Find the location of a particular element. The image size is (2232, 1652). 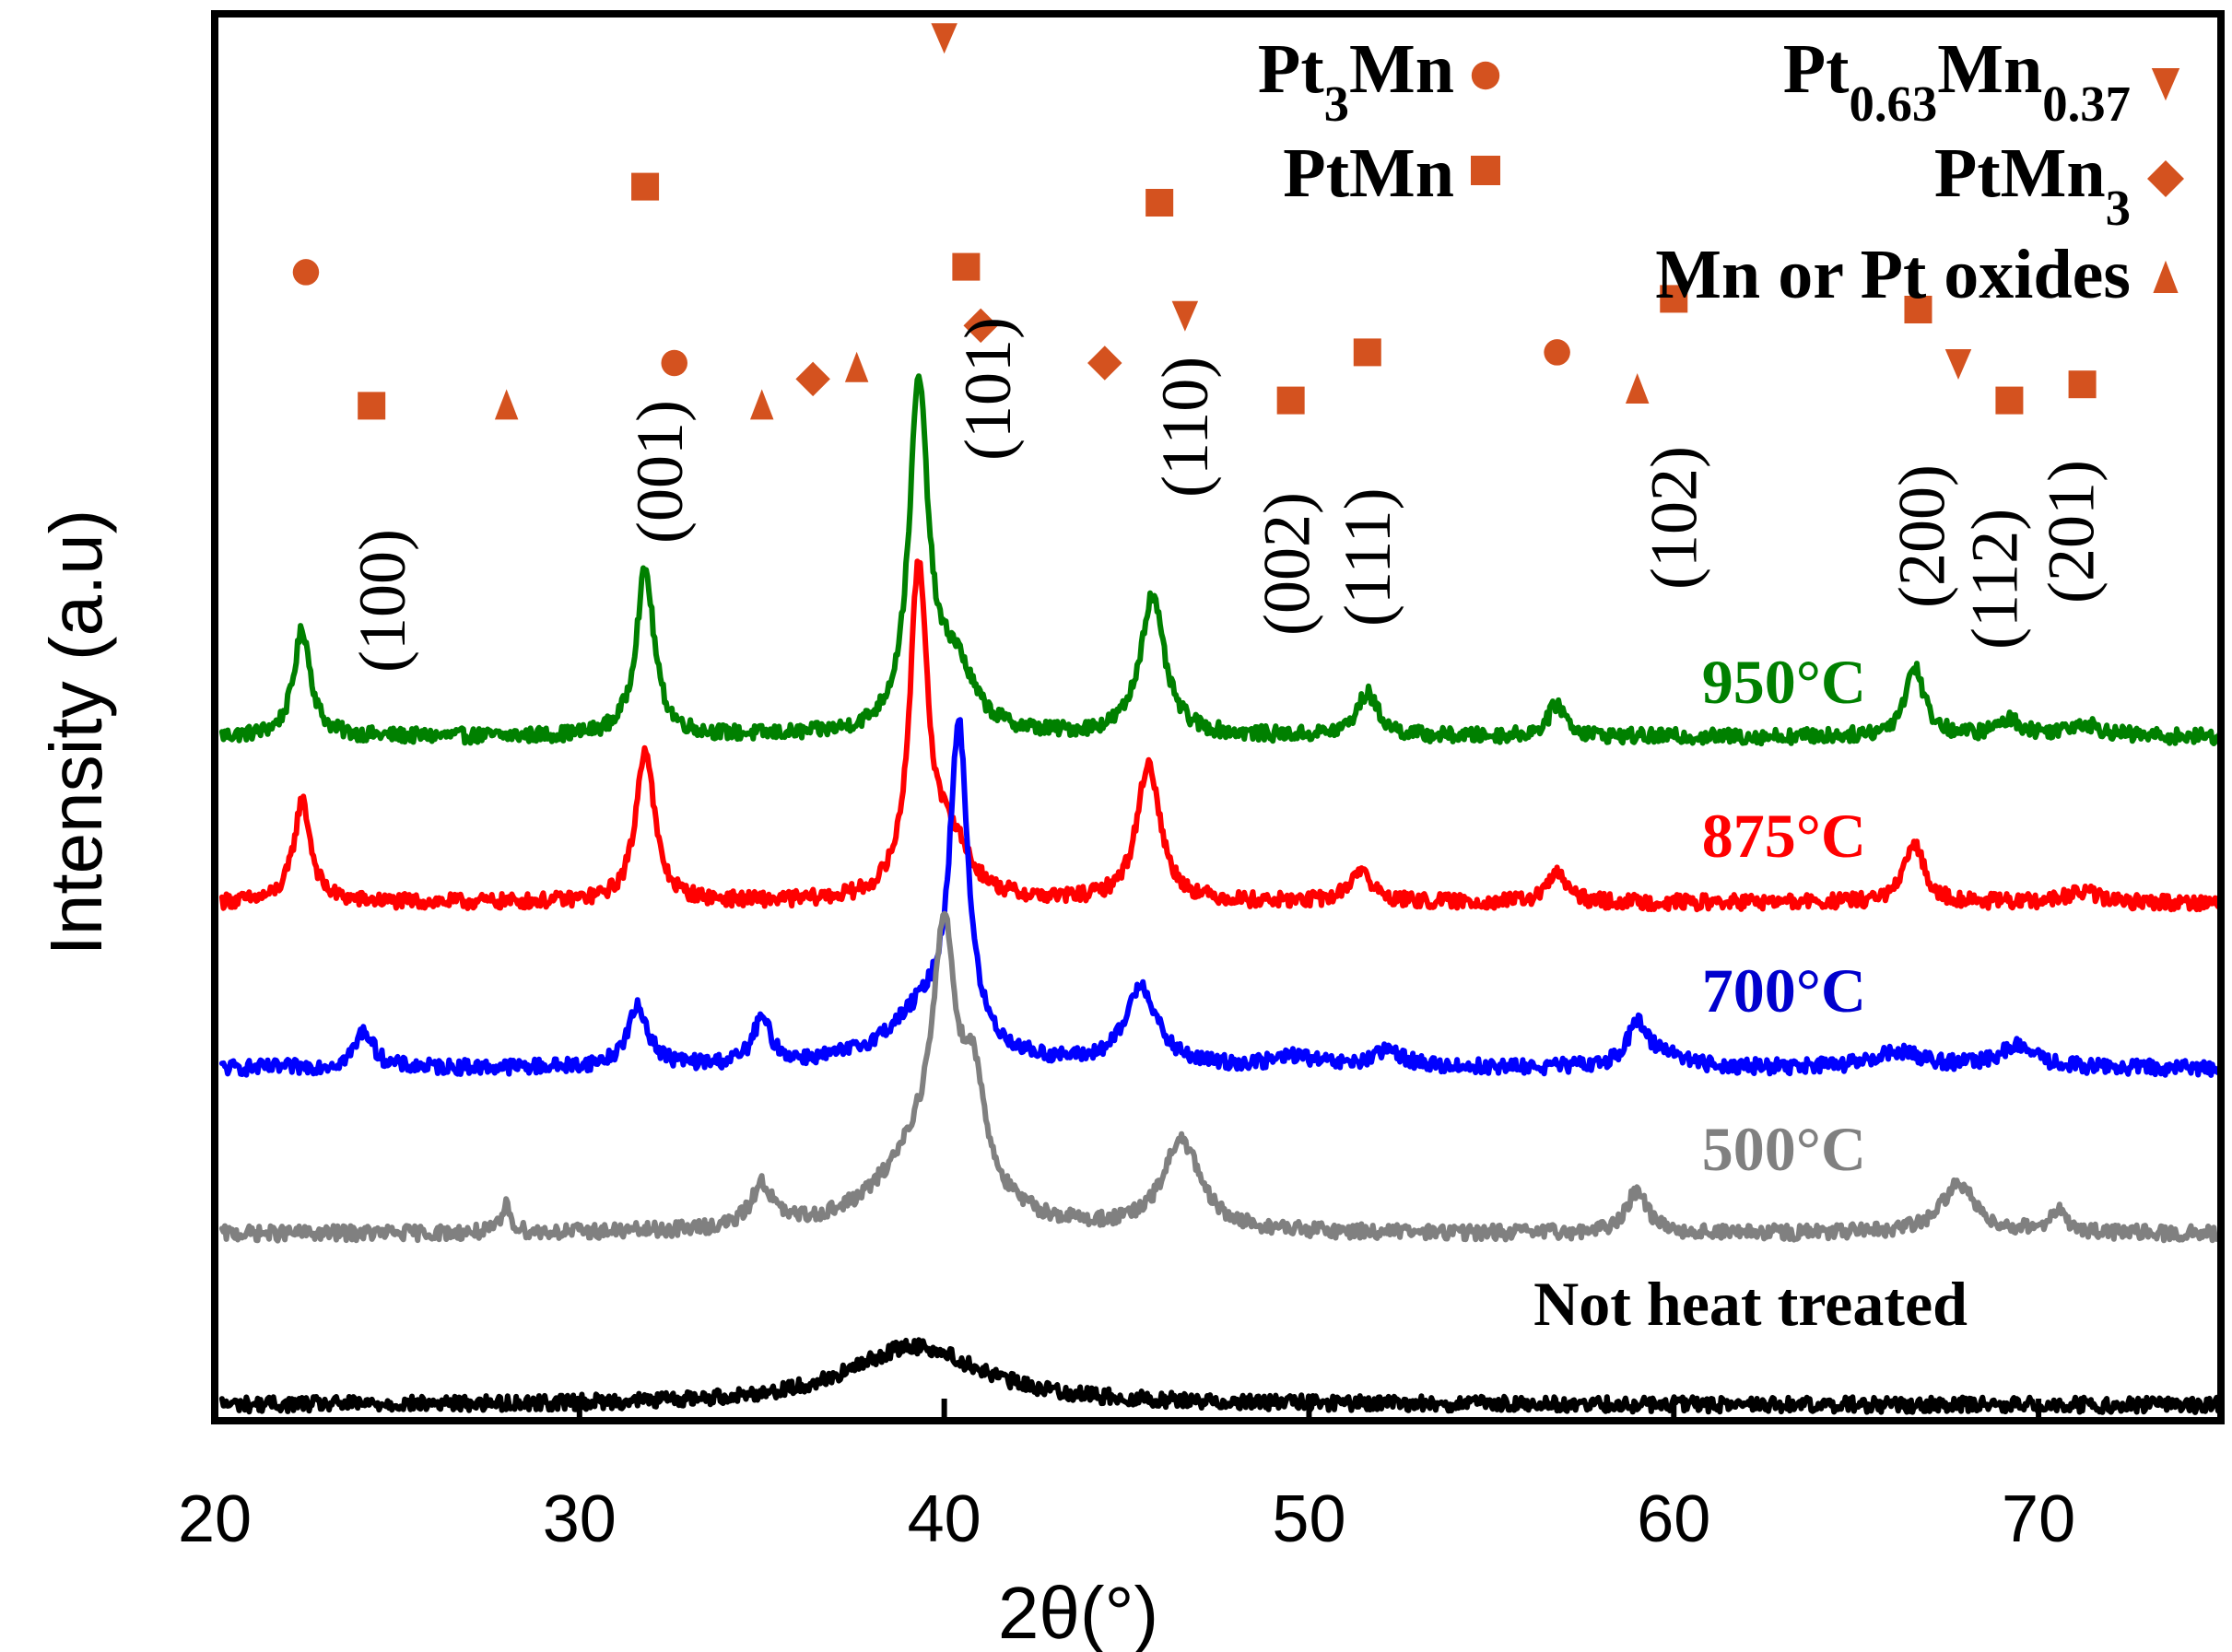

hkl-label: (002) is located at coordinates (1287, 564).